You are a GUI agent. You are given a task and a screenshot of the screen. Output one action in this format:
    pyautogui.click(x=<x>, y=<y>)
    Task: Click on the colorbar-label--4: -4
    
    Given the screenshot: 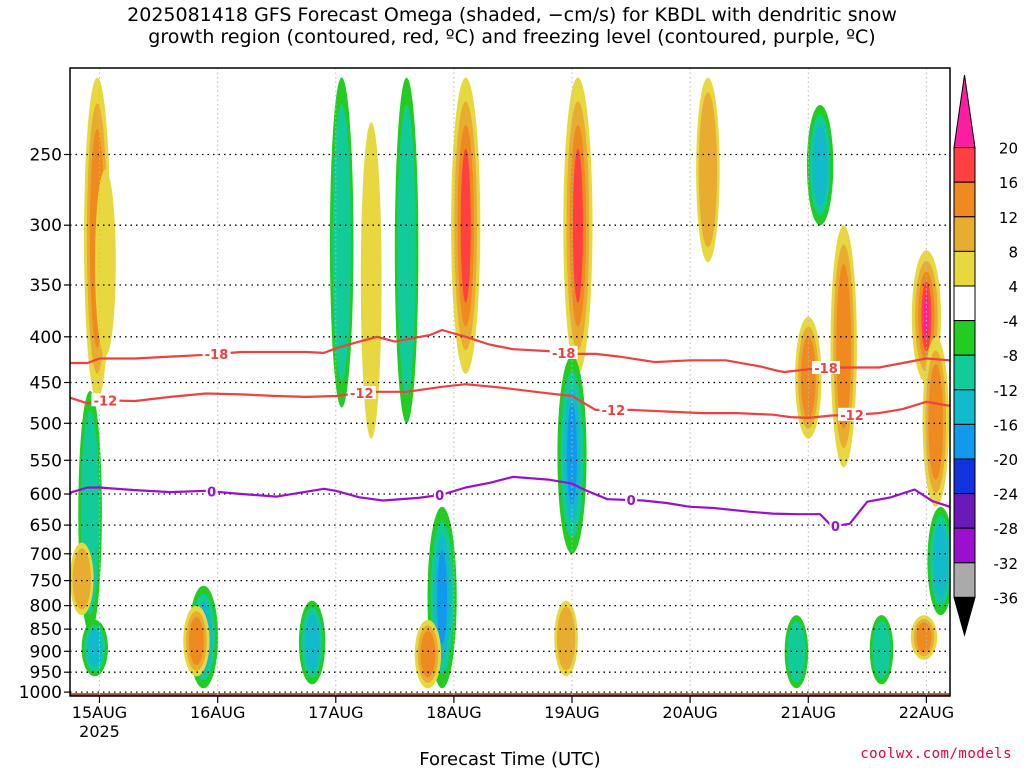 What is the action you would take?
    pyautogui.click(x=1010, y=322)
    